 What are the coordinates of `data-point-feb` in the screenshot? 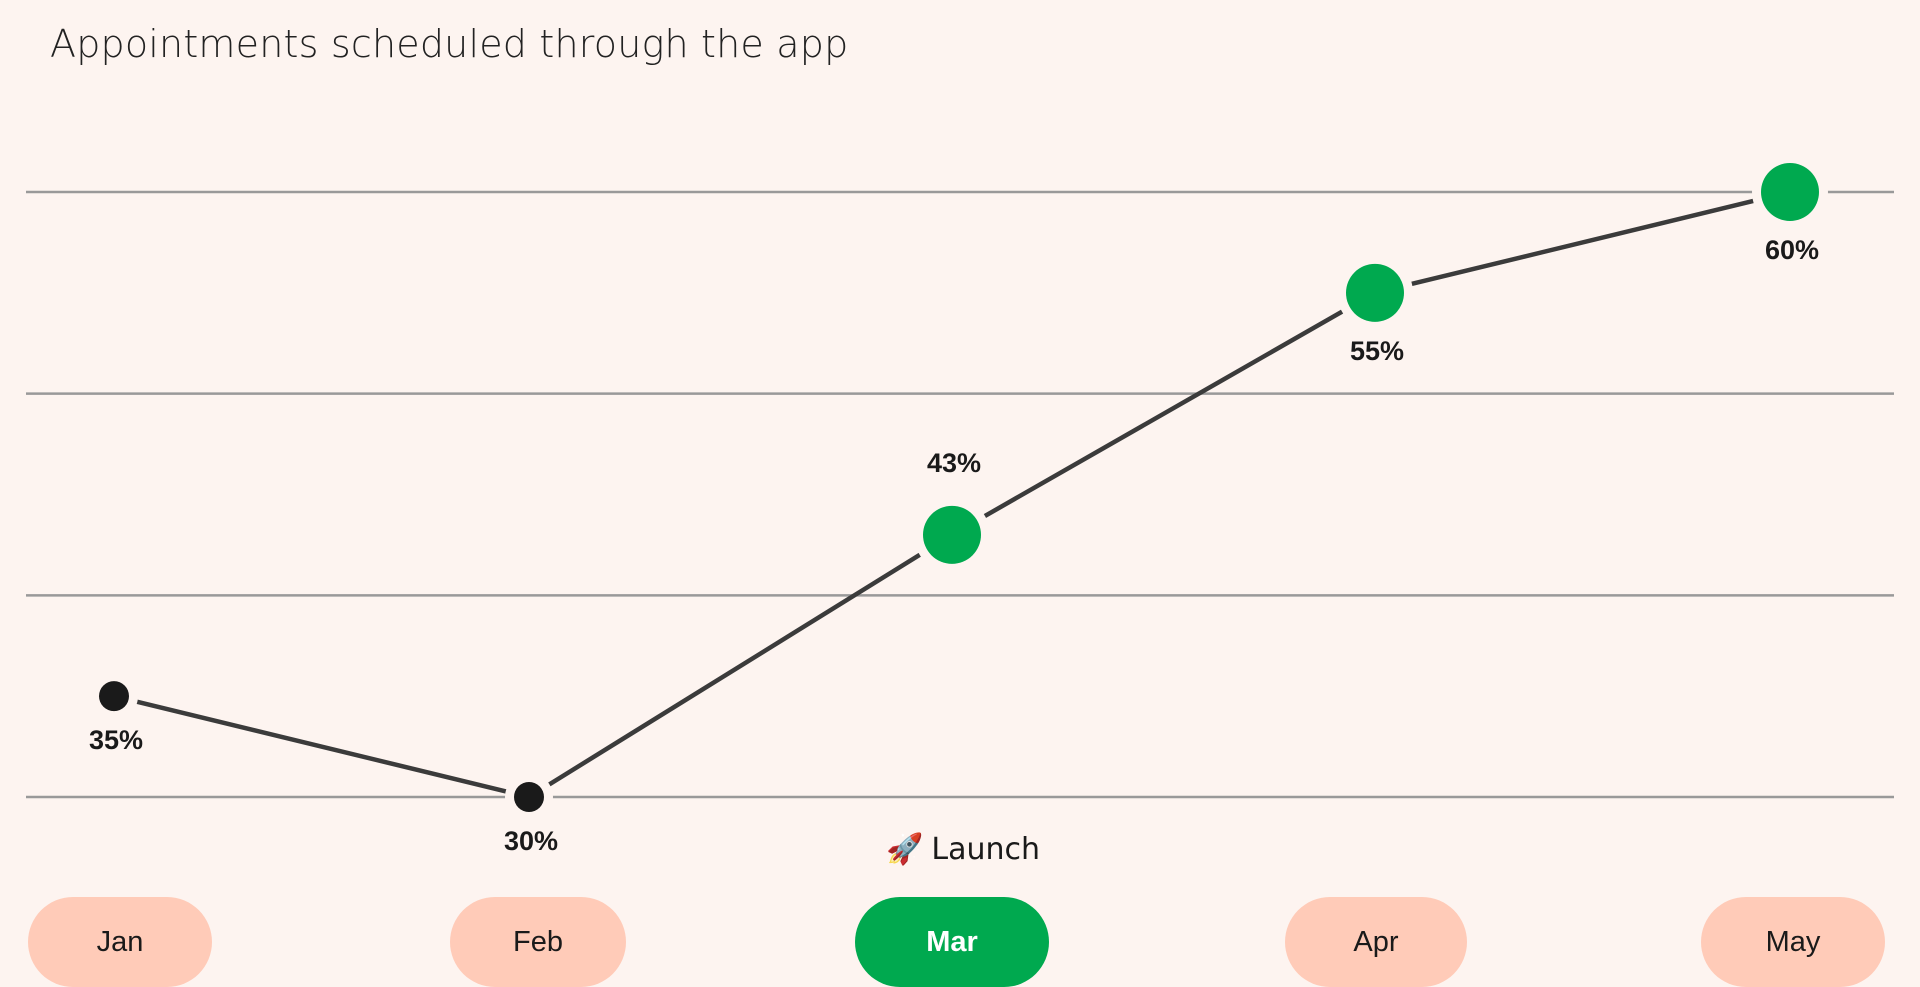 It's located at (529, 797).